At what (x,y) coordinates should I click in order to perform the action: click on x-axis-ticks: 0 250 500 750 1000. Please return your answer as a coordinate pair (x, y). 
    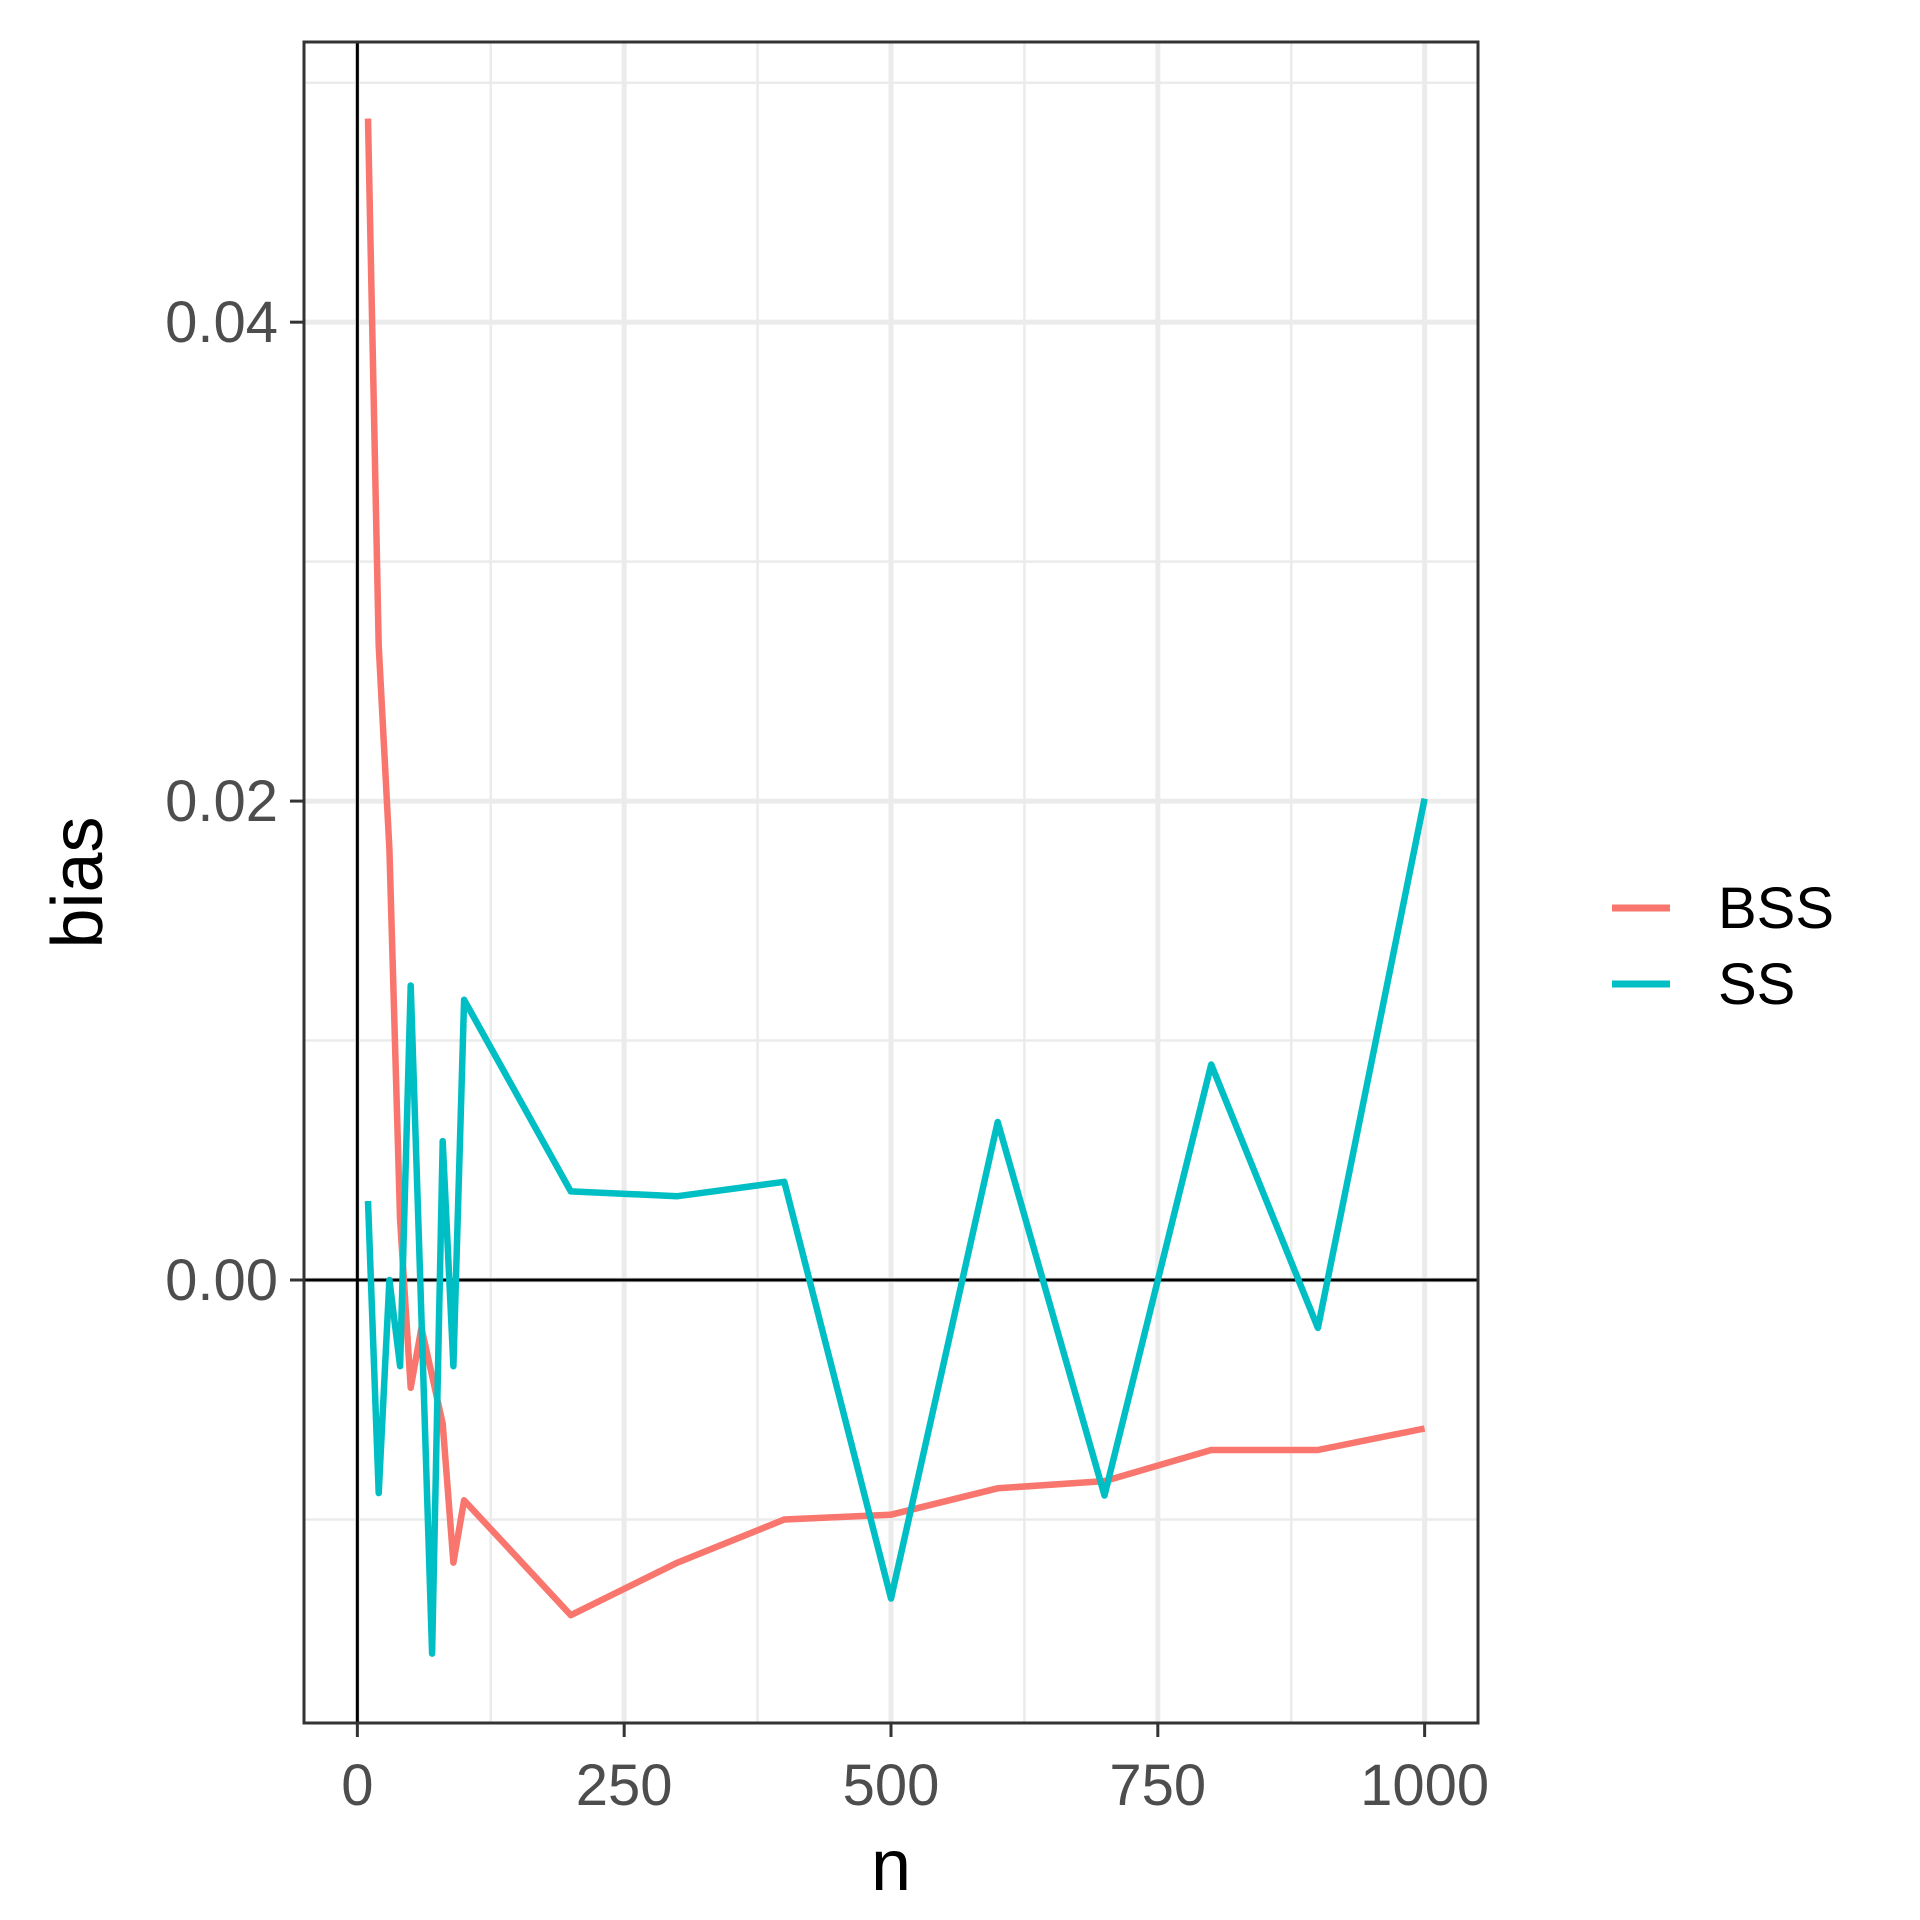
    Looking at the image, I should click on (915, 1770).